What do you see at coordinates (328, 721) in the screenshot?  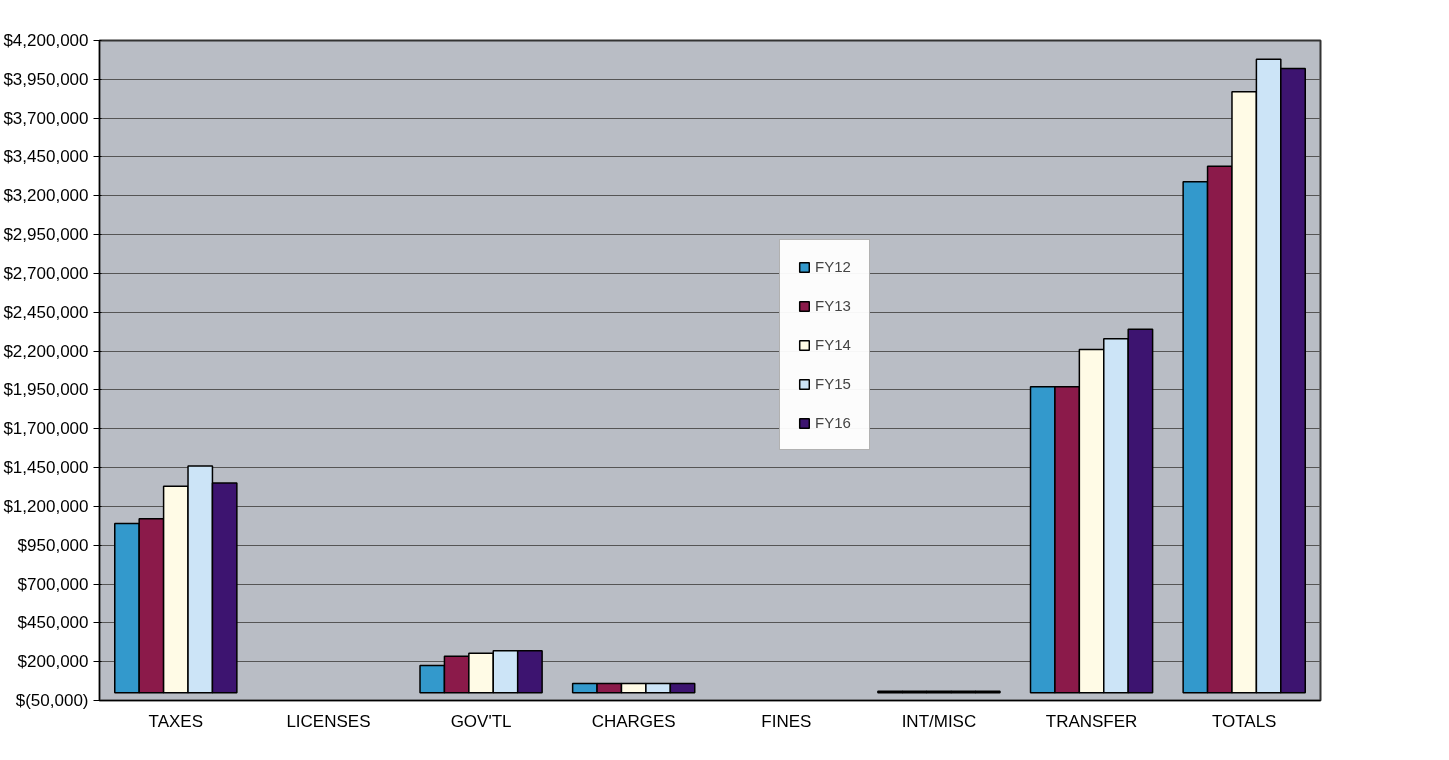 I see `x-tick-label: LICENSES` at bounding box center [328, 721].